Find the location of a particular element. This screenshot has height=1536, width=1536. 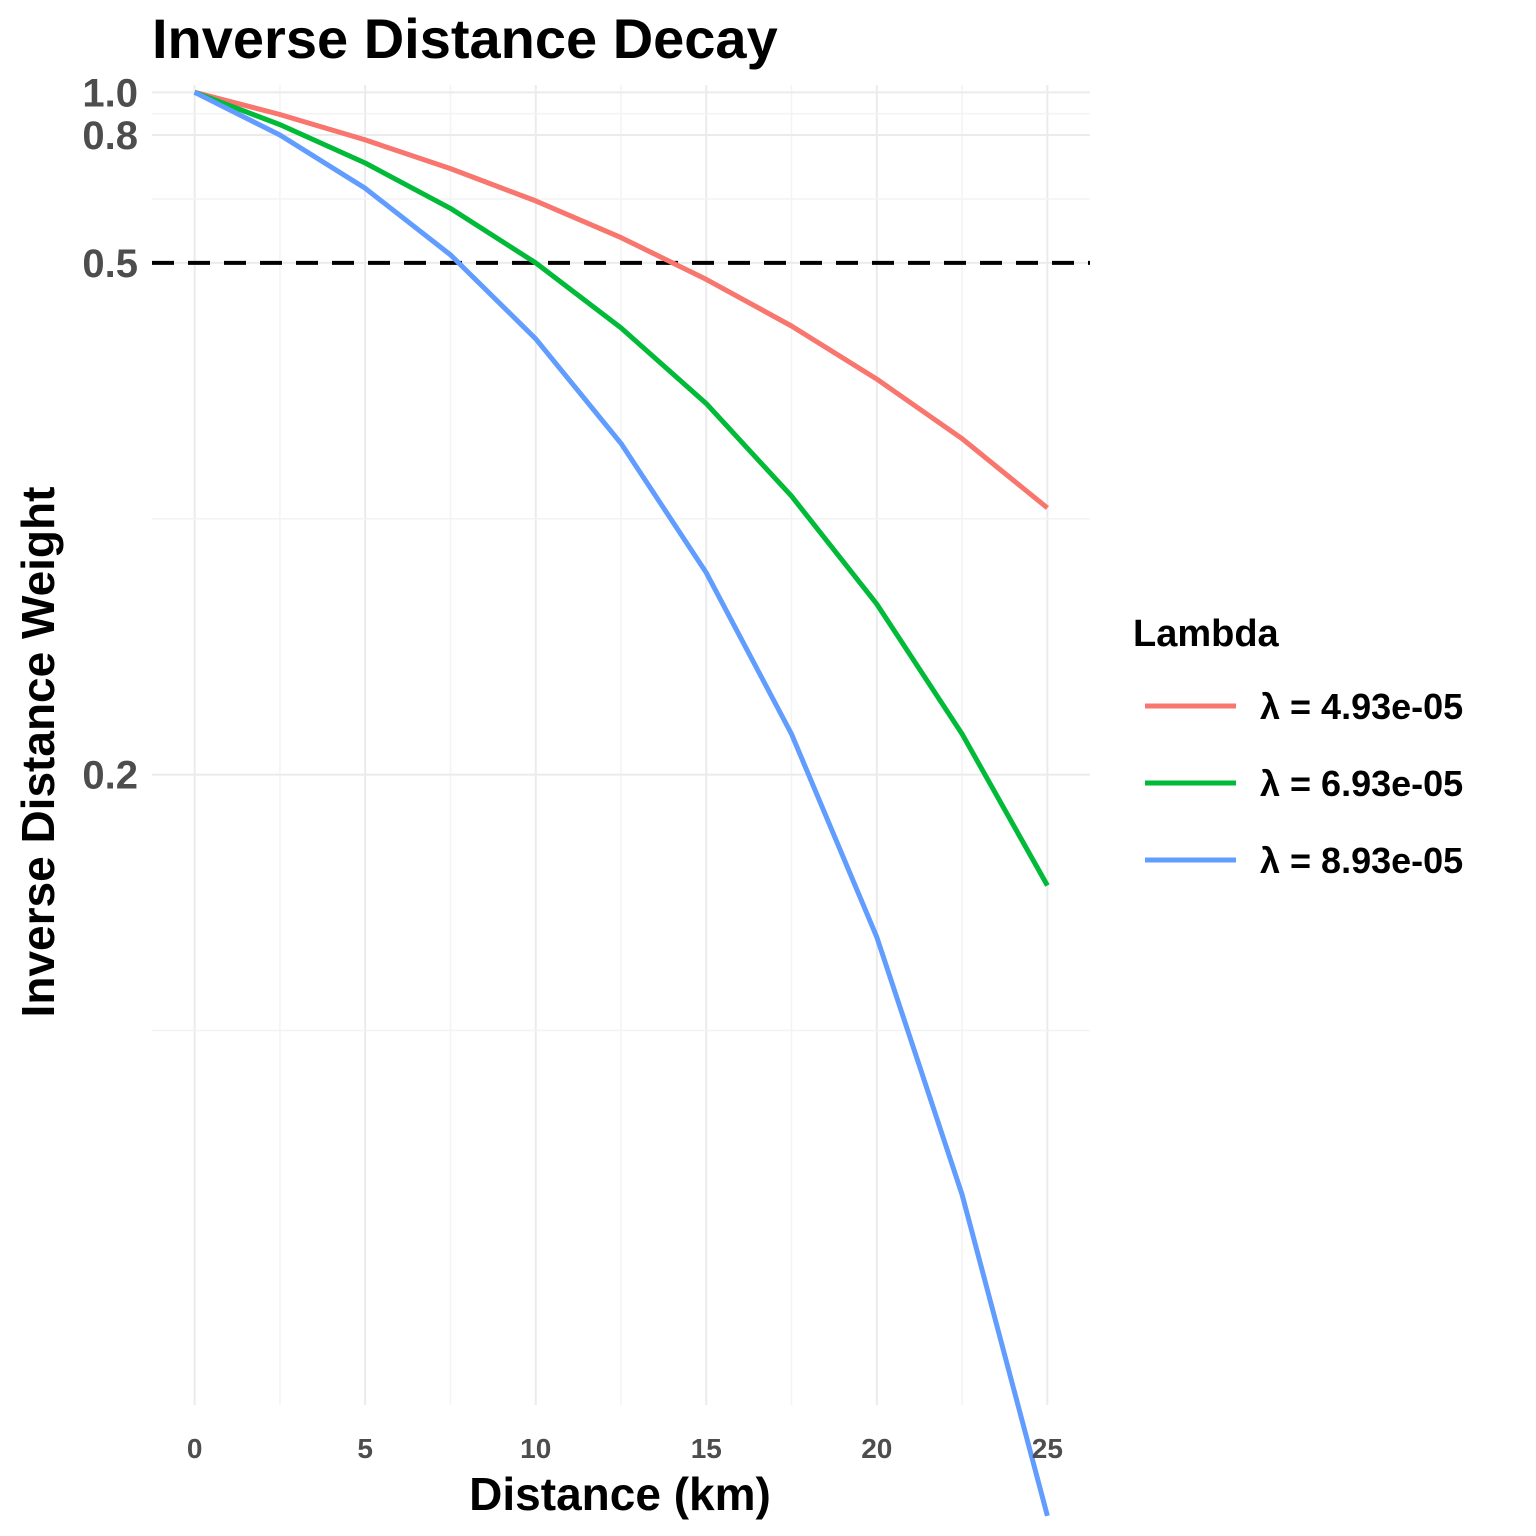

x-tick-labels: 0 5 10 15 20 25 is located at coordinates (625, 1448).